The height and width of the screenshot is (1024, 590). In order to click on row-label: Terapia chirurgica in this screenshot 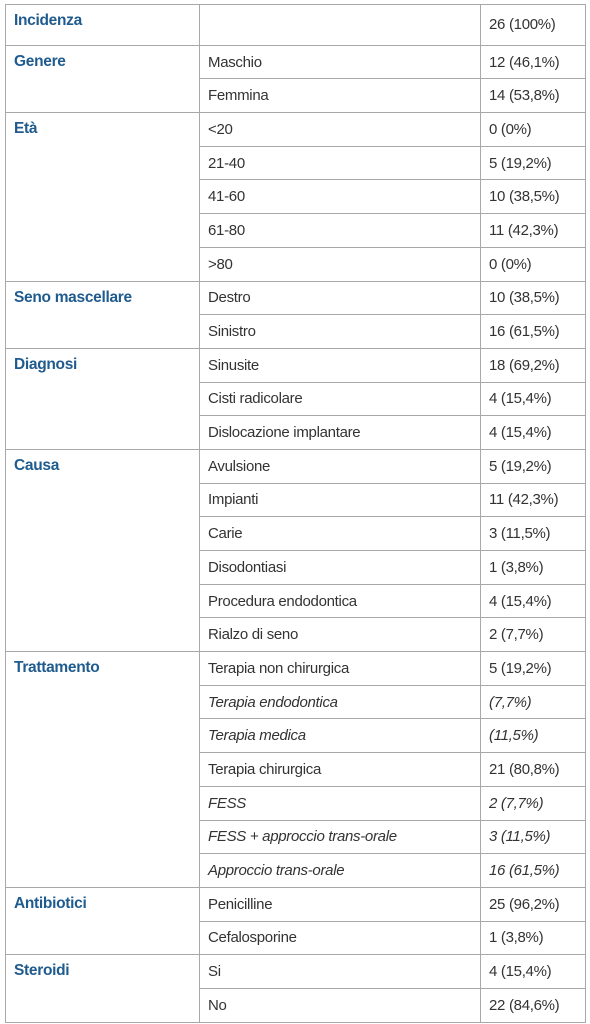, I will do `click(340, 769)`.